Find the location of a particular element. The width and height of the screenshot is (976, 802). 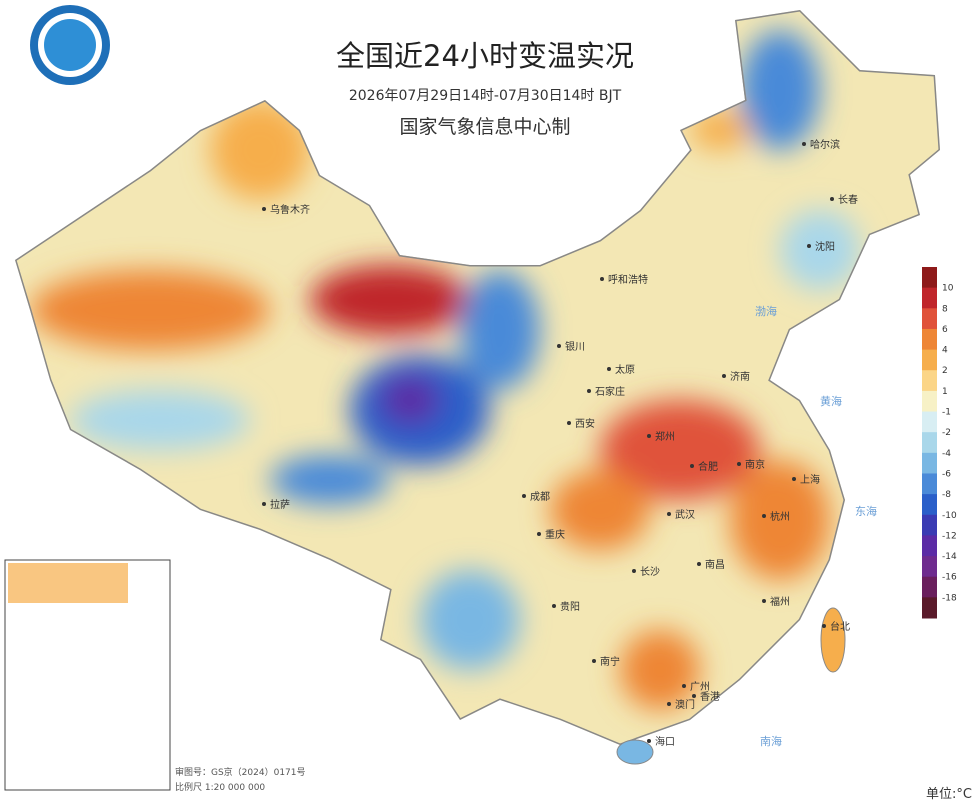

agency: 国家气象信息中心制 is located at coordinates (484, 127).